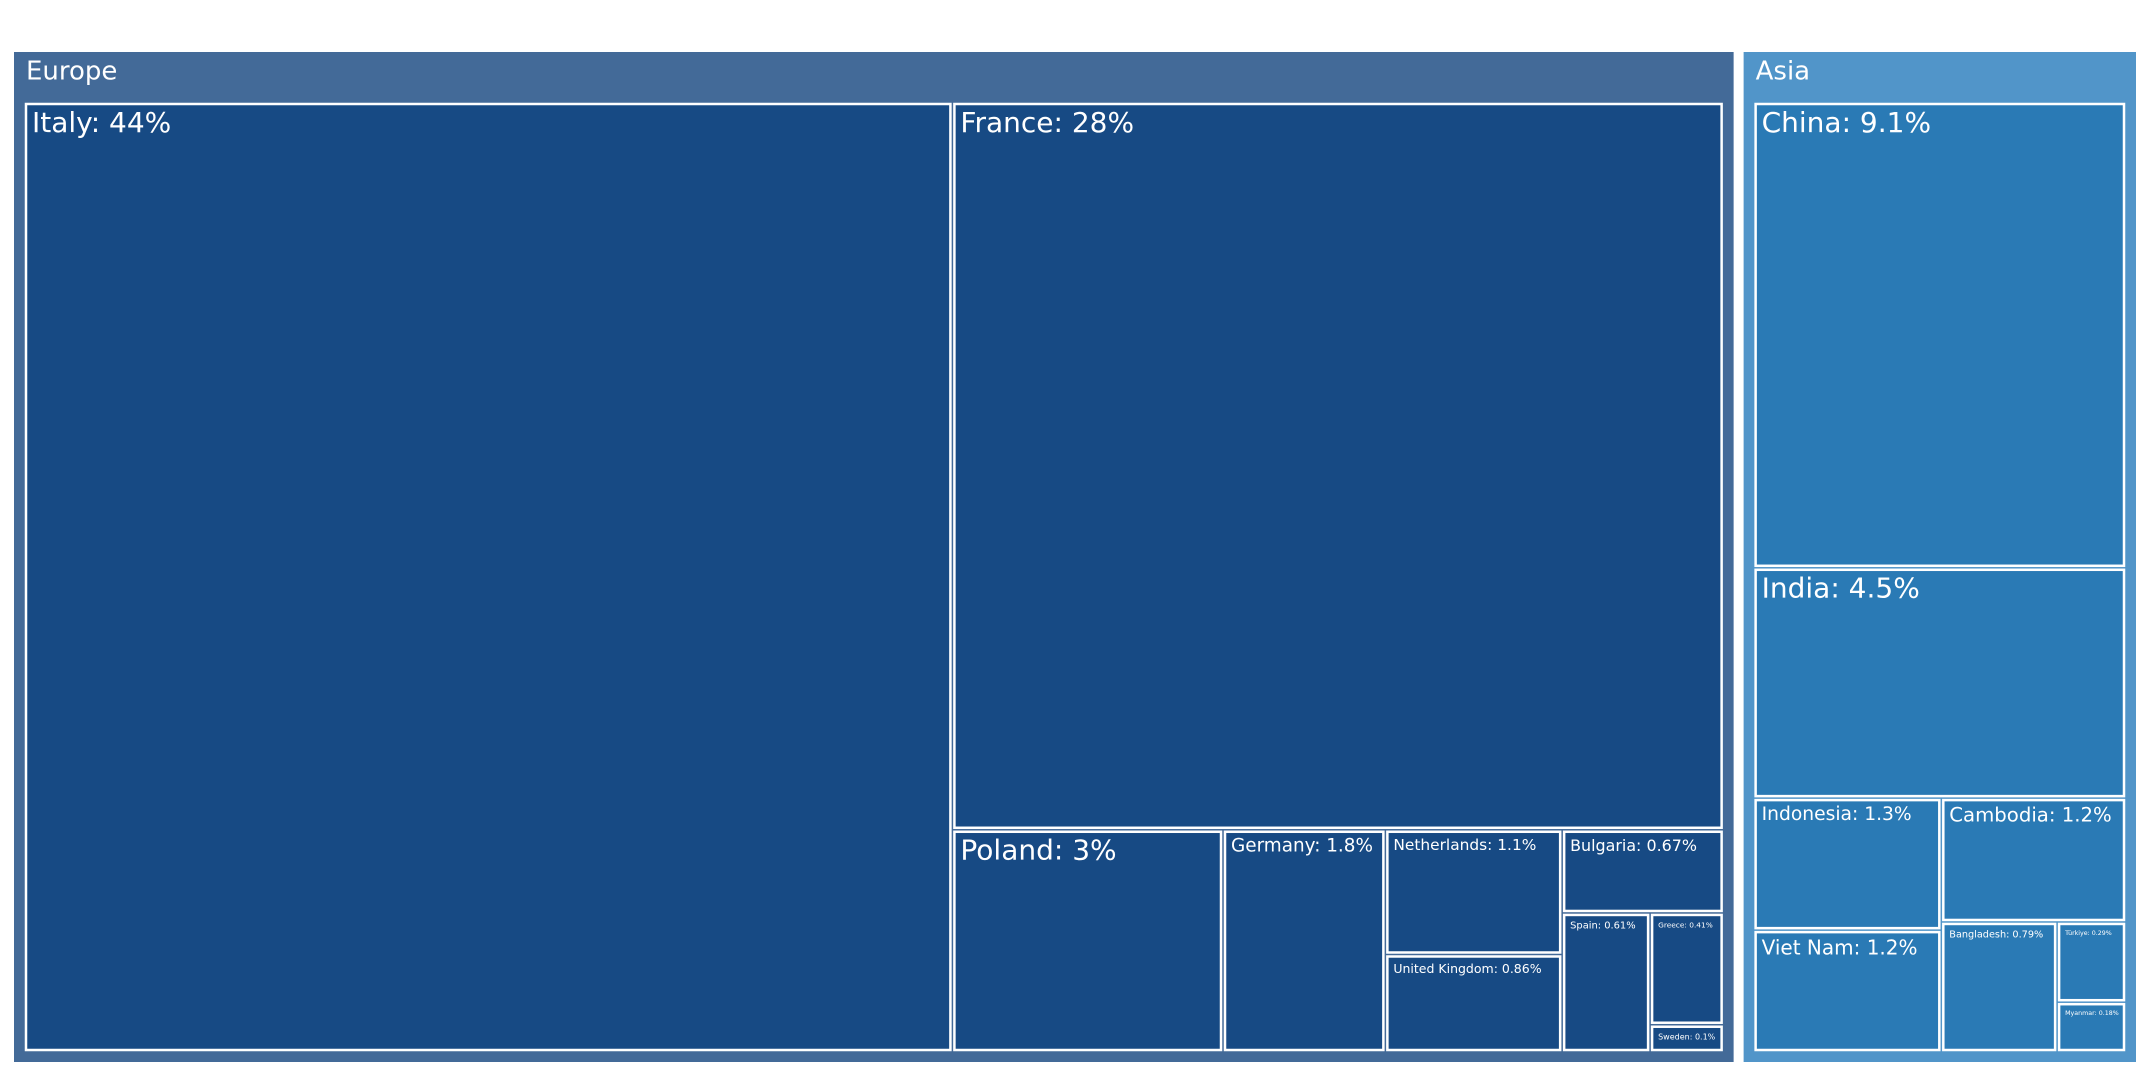 The height and width of the screenshot is (1075, 2150). What do you see at coordinates (1841, 588) in the screenshot?
I see `leaf-label: India: 4.5%` at bounding box center [1841, 588].